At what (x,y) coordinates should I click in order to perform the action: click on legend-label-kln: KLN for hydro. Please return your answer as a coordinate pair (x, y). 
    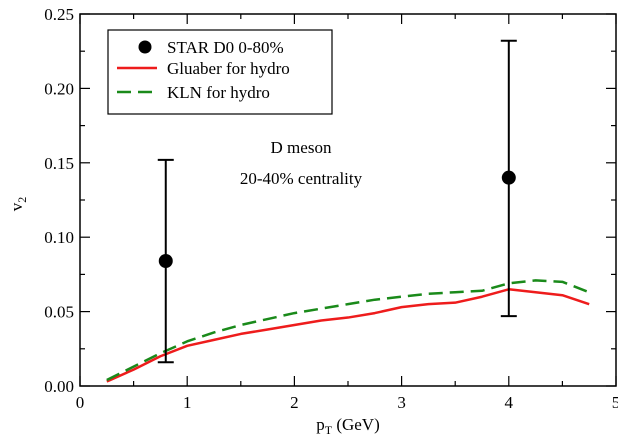
    Looking at the image, I should click on (218, 92).